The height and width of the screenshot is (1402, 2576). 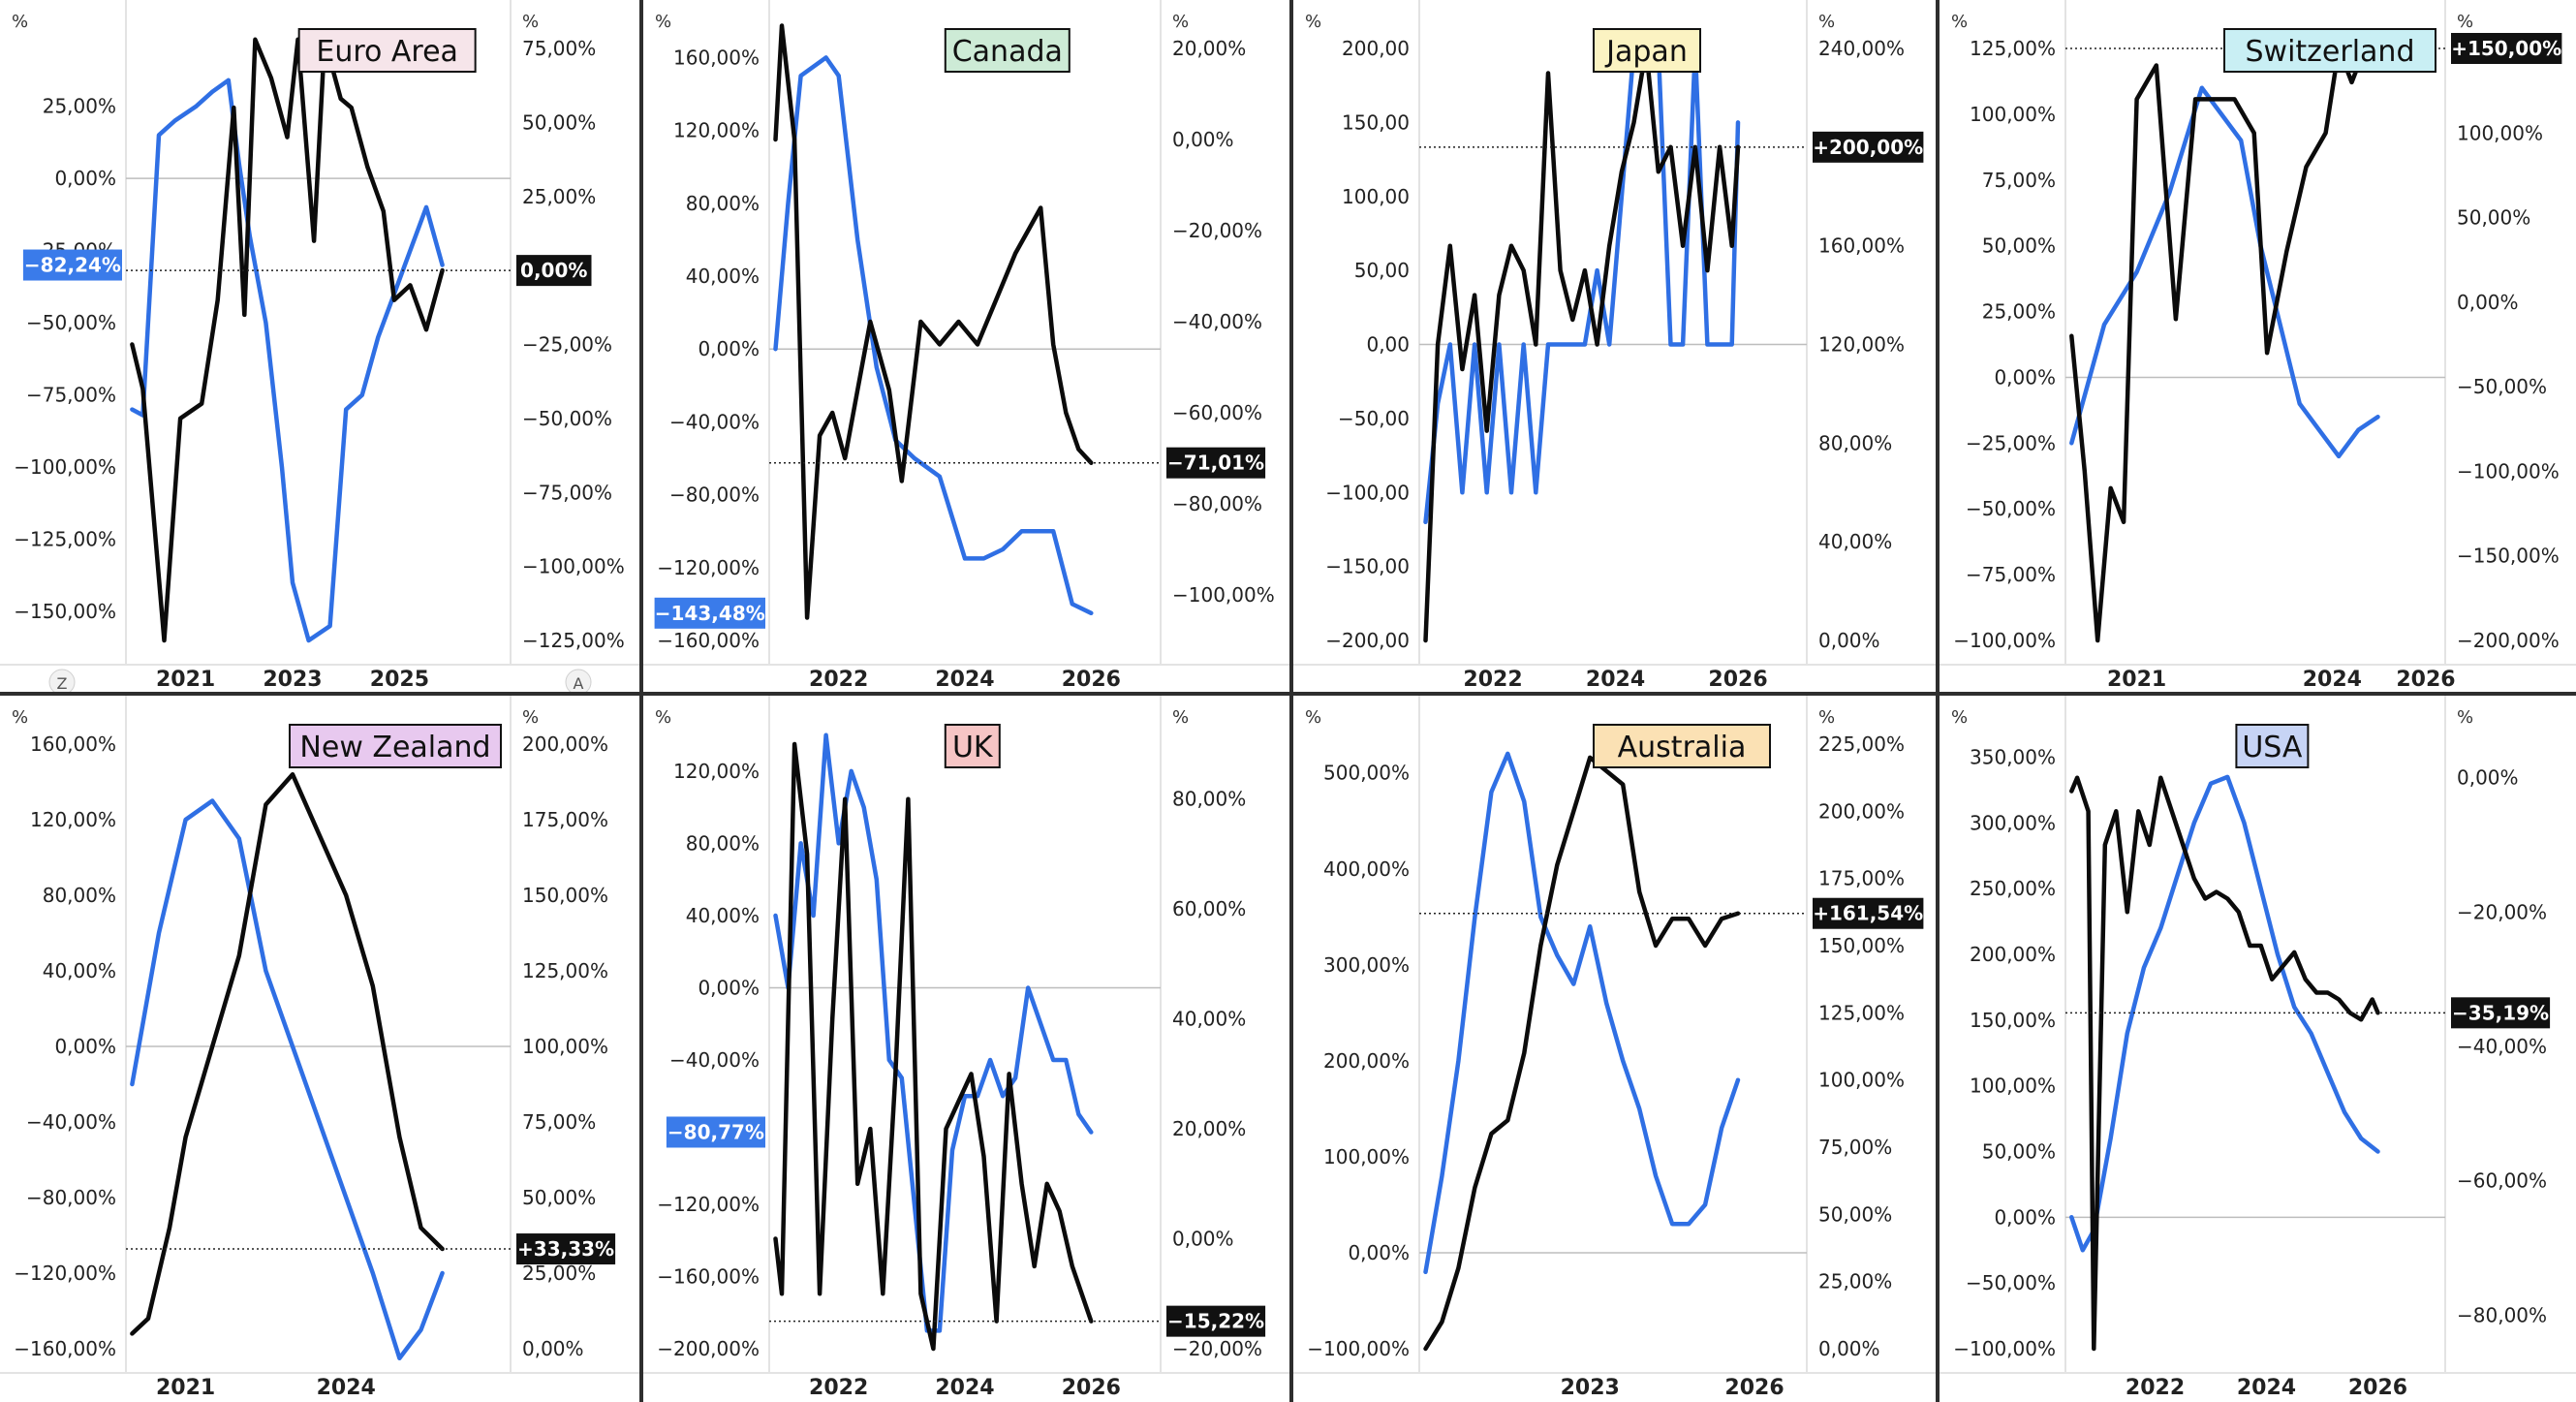 I want to click on right-tick-label: 100,00%, so click(x=1861, y=1080).